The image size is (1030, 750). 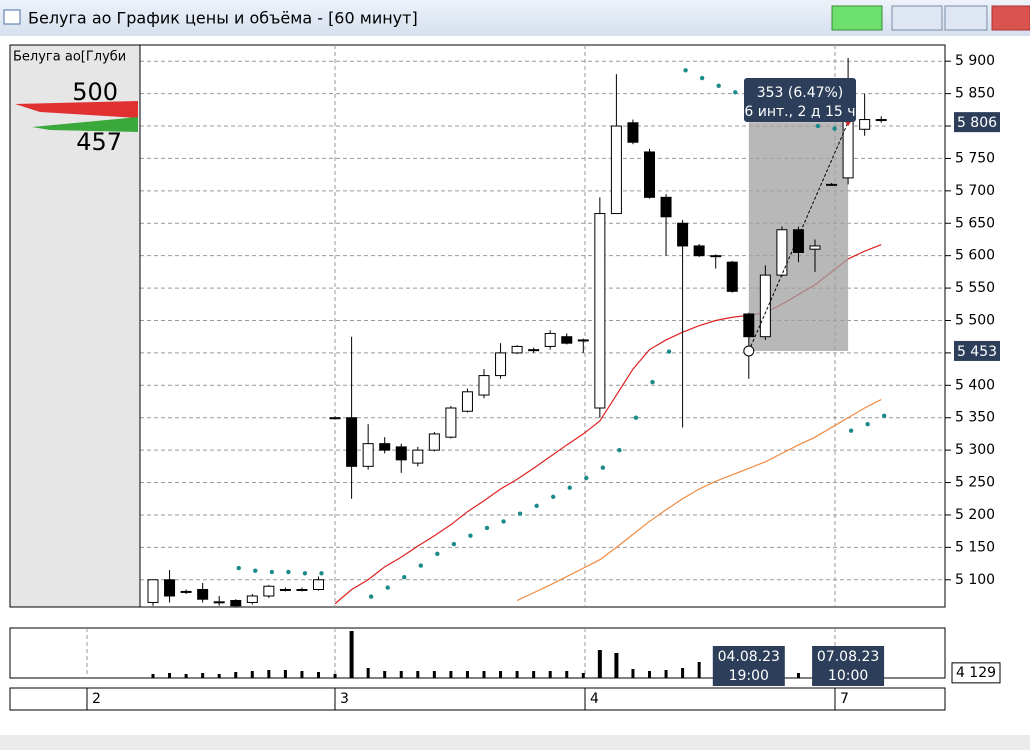 What do you see at coordinates (975, 320) in the screenshot?
I see `y-tick-label: 5 500` at bounding box center [975, 320].